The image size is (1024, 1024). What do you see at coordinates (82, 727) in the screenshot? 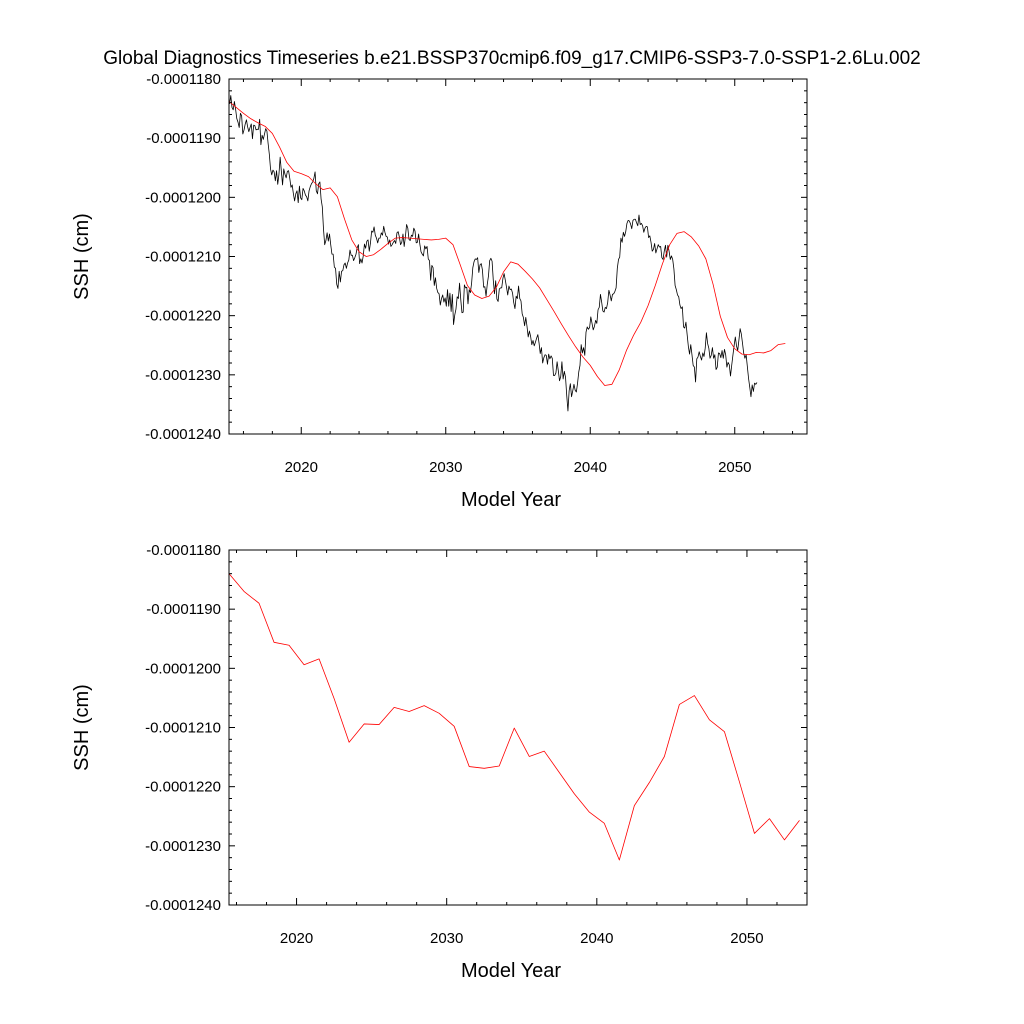
I see `bottom-y-axis-label: SSH (cm)` at bounding box center [82, 727].